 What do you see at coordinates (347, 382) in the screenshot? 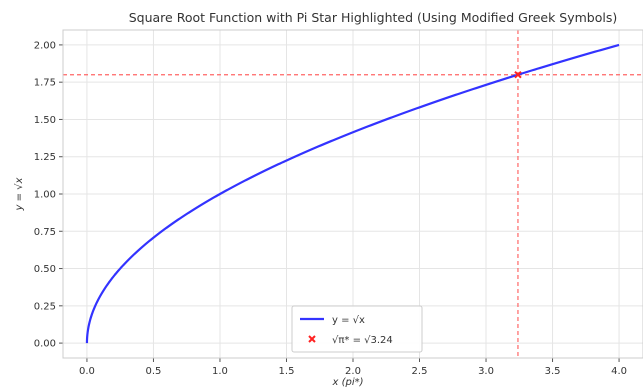
I see `x-axis-label: x (pi*)` at bounding box center [347, 382].